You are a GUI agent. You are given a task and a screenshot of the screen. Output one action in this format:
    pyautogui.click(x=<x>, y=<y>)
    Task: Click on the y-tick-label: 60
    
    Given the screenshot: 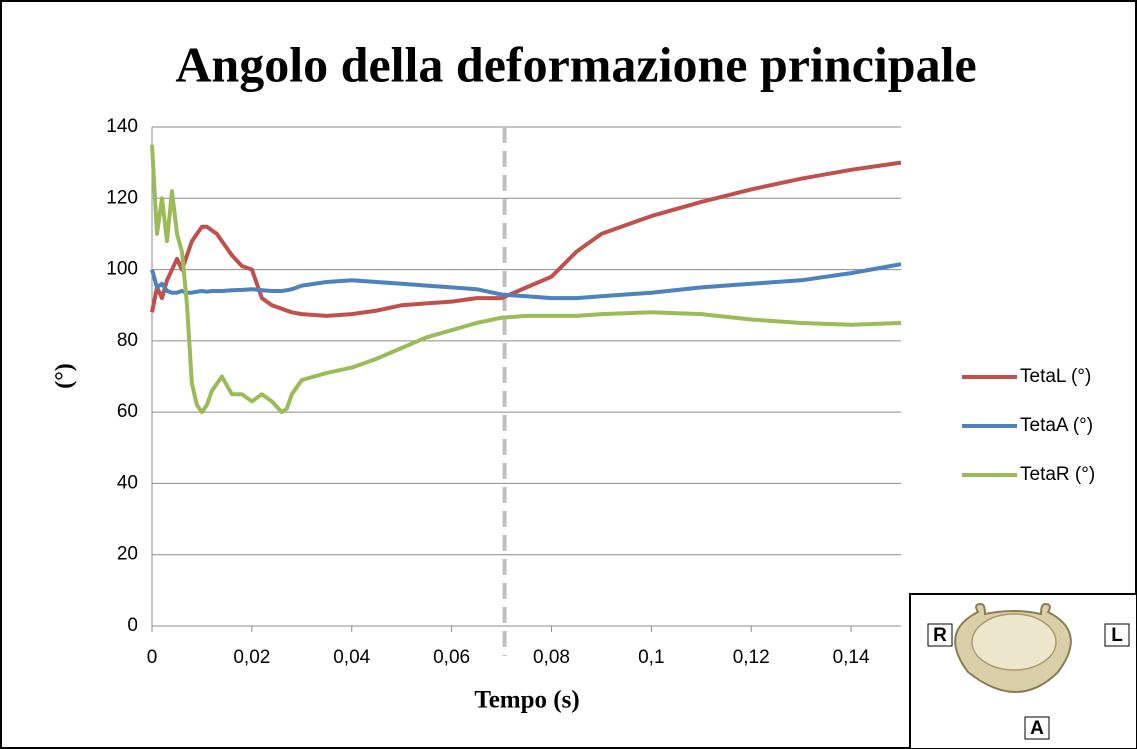 What is the action you would take?
    pyautogui.click(x=127, y=411)
    